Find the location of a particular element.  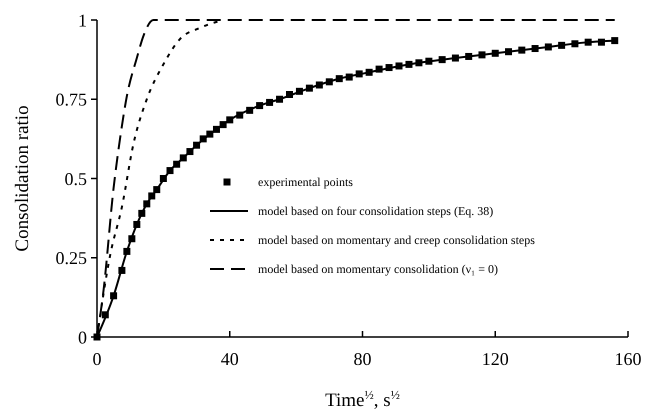

y-tick-label: 0.5 is located at coordinates (75, 178).